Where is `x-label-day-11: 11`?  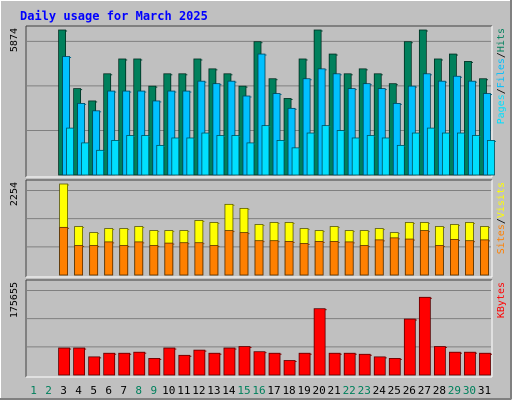 x-label-day-11: 11 is located at coordinates (183, 390).